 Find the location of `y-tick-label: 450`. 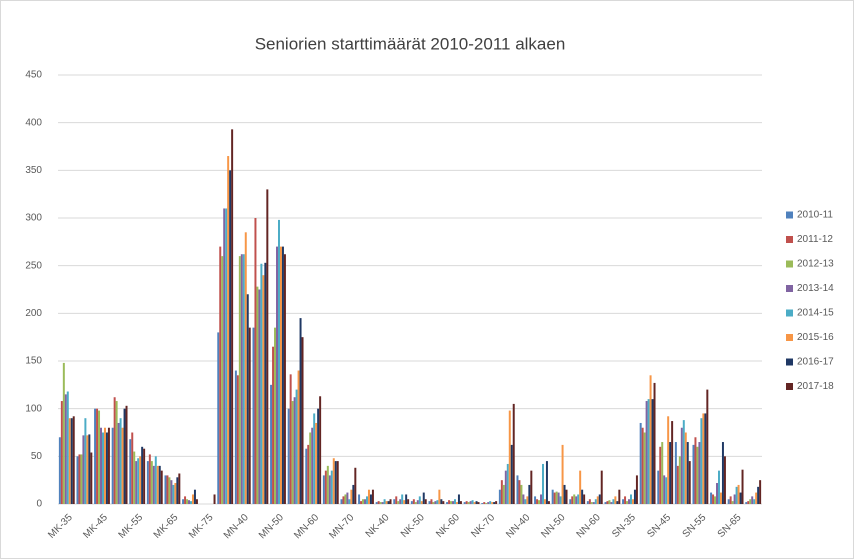

y-tick-label: 450 is located at coordinates (33, 75).